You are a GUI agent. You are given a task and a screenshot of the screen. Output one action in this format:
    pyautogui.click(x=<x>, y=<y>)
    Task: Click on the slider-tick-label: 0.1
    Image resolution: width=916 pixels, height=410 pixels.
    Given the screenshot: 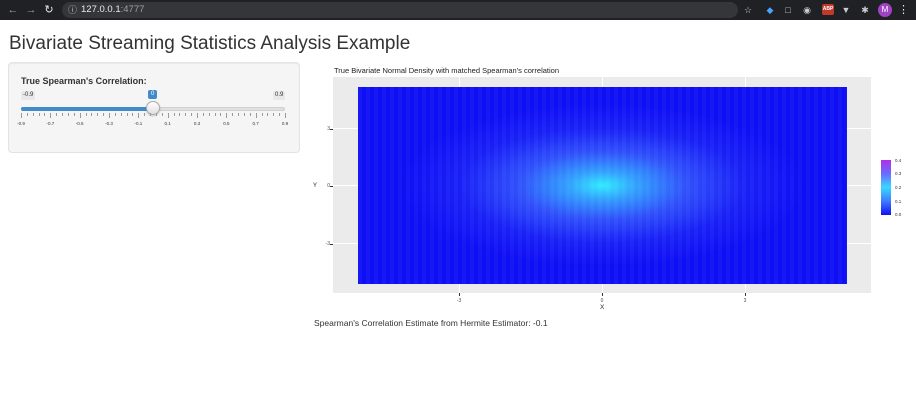 What is the action you would take?
    pyautogui.click(x=167, y=123)
    